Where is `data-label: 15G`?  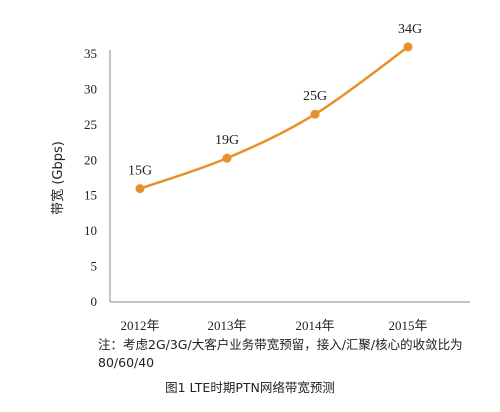 data-label: 15G is located at coordinates (140, 171).